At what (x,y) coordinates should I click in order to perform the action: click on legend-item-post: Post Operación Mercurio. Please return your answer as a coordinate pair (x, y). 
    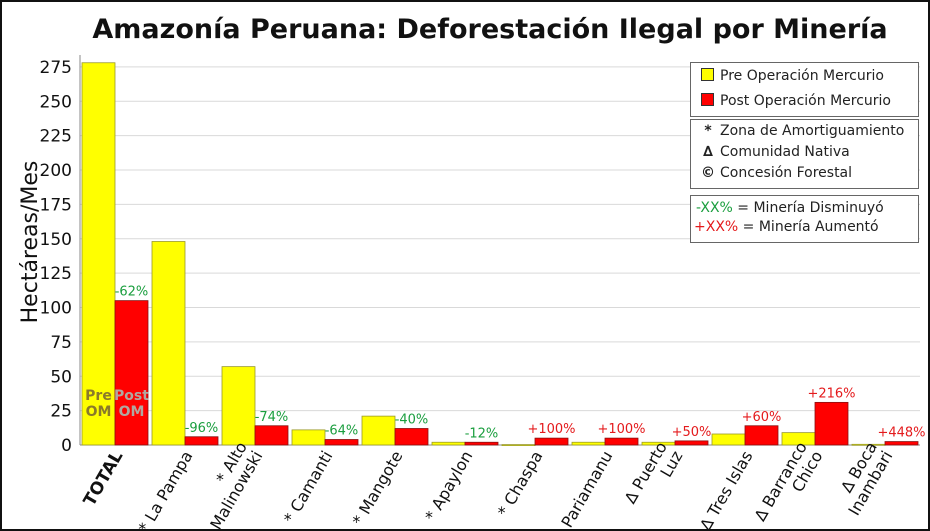
    Looking at the image, I should click on (796, 101).